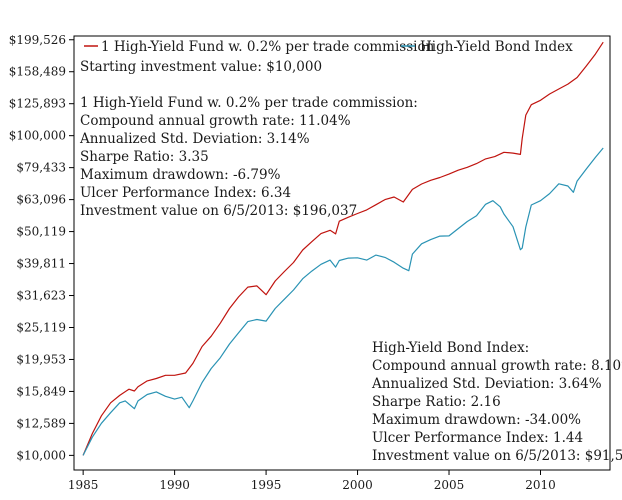 The width and height of the screenshot is (622, 500). I want to click on y-tick-label: $125,893, so click(37, 104).